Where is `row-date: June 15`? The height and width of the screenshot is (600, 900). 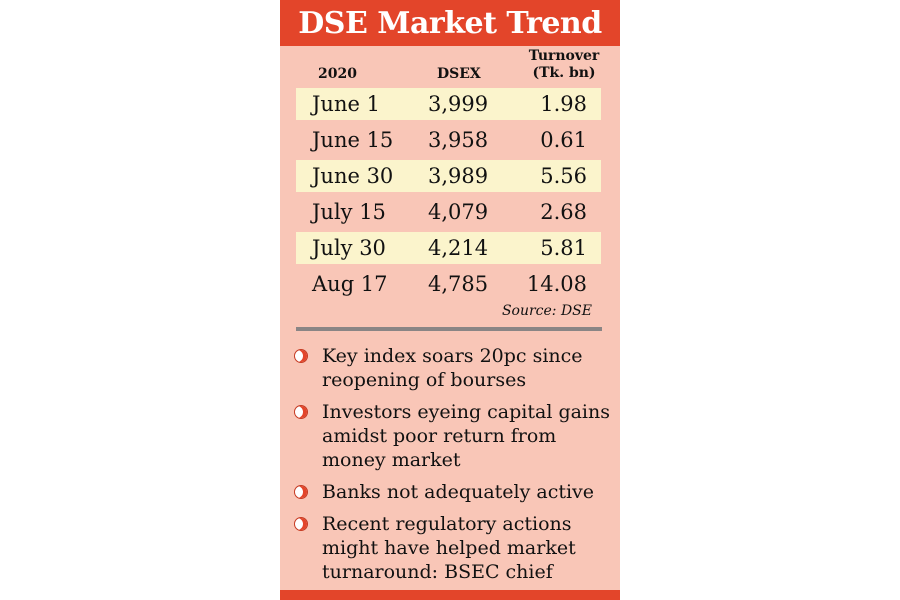 row-date: June 15 is located at coordinates (353, 140).